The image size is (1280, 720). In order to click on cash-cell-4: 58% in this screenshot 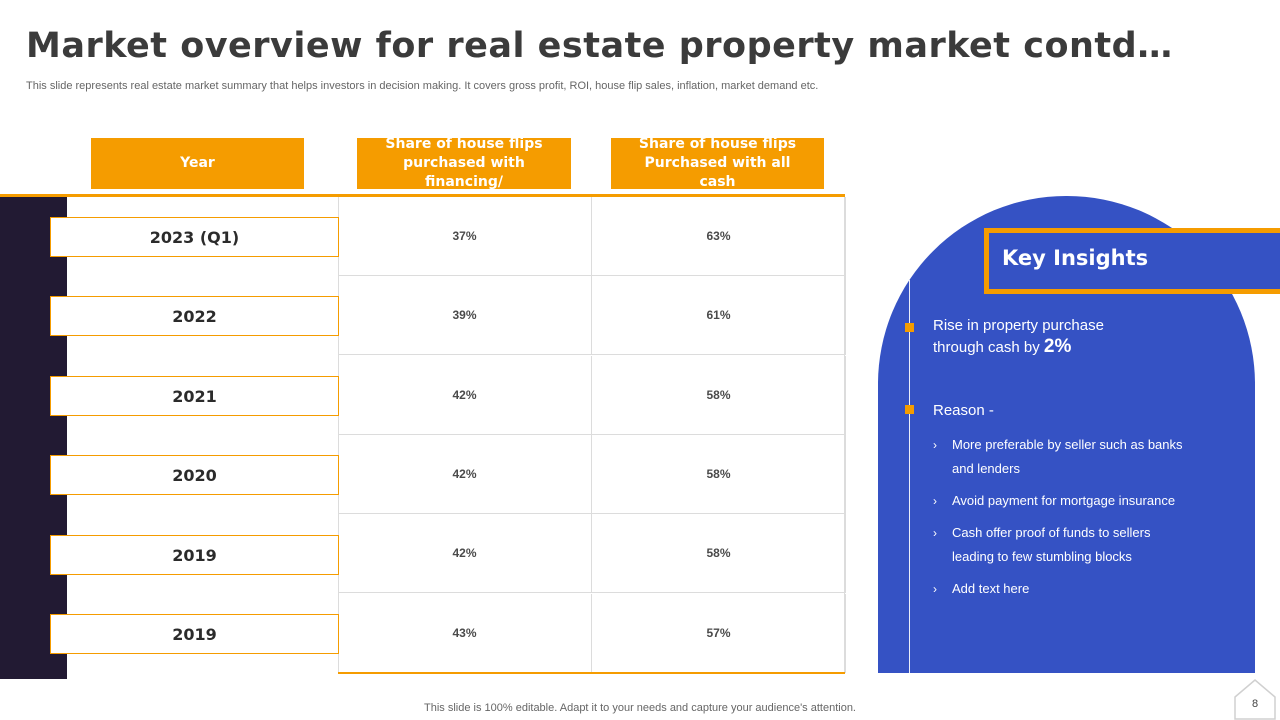, I will do `click(719, 553)`.